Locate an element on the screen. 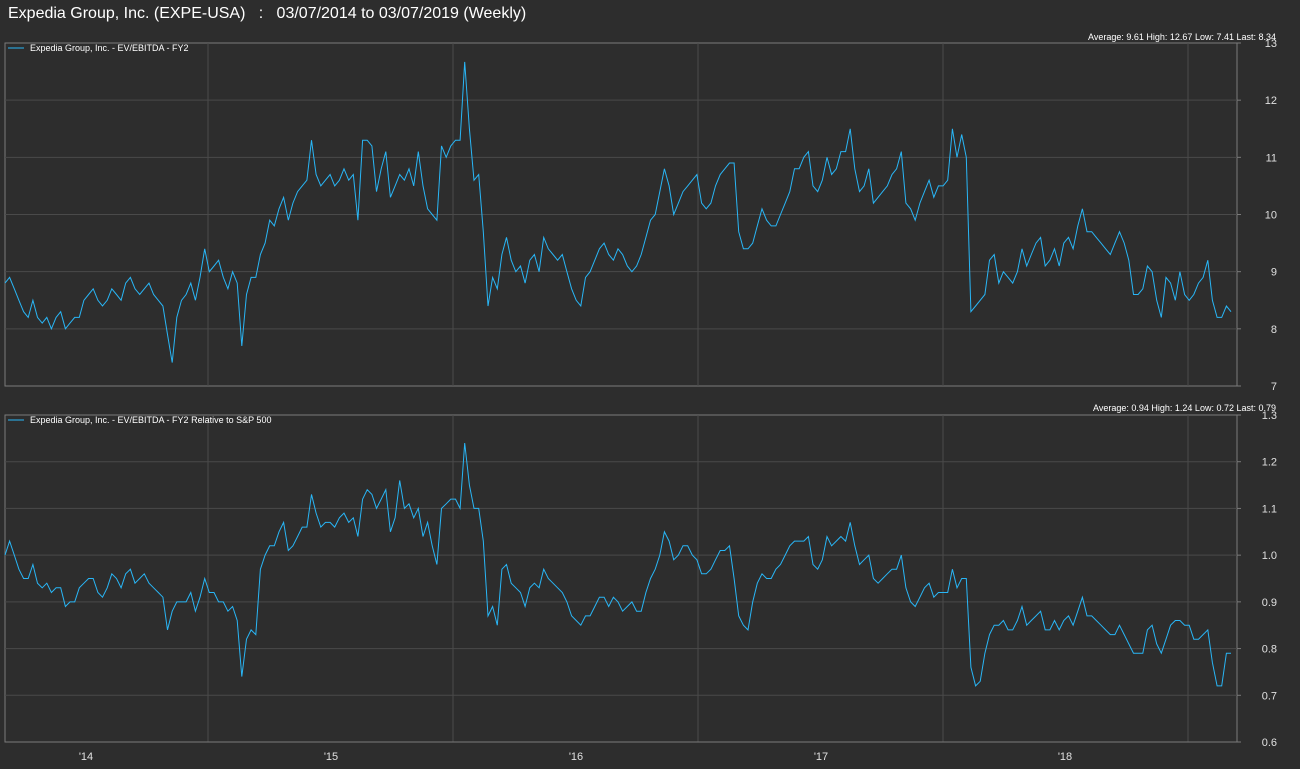 The image size is (1300, 769). x-tick-label: '15 is located at coordinates (331, 757).